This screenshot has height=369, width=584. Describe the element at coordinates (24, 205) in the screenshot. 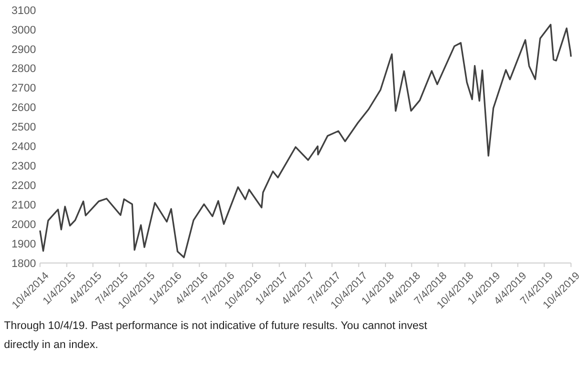

I see `y-tick-label: 2100` at that location.